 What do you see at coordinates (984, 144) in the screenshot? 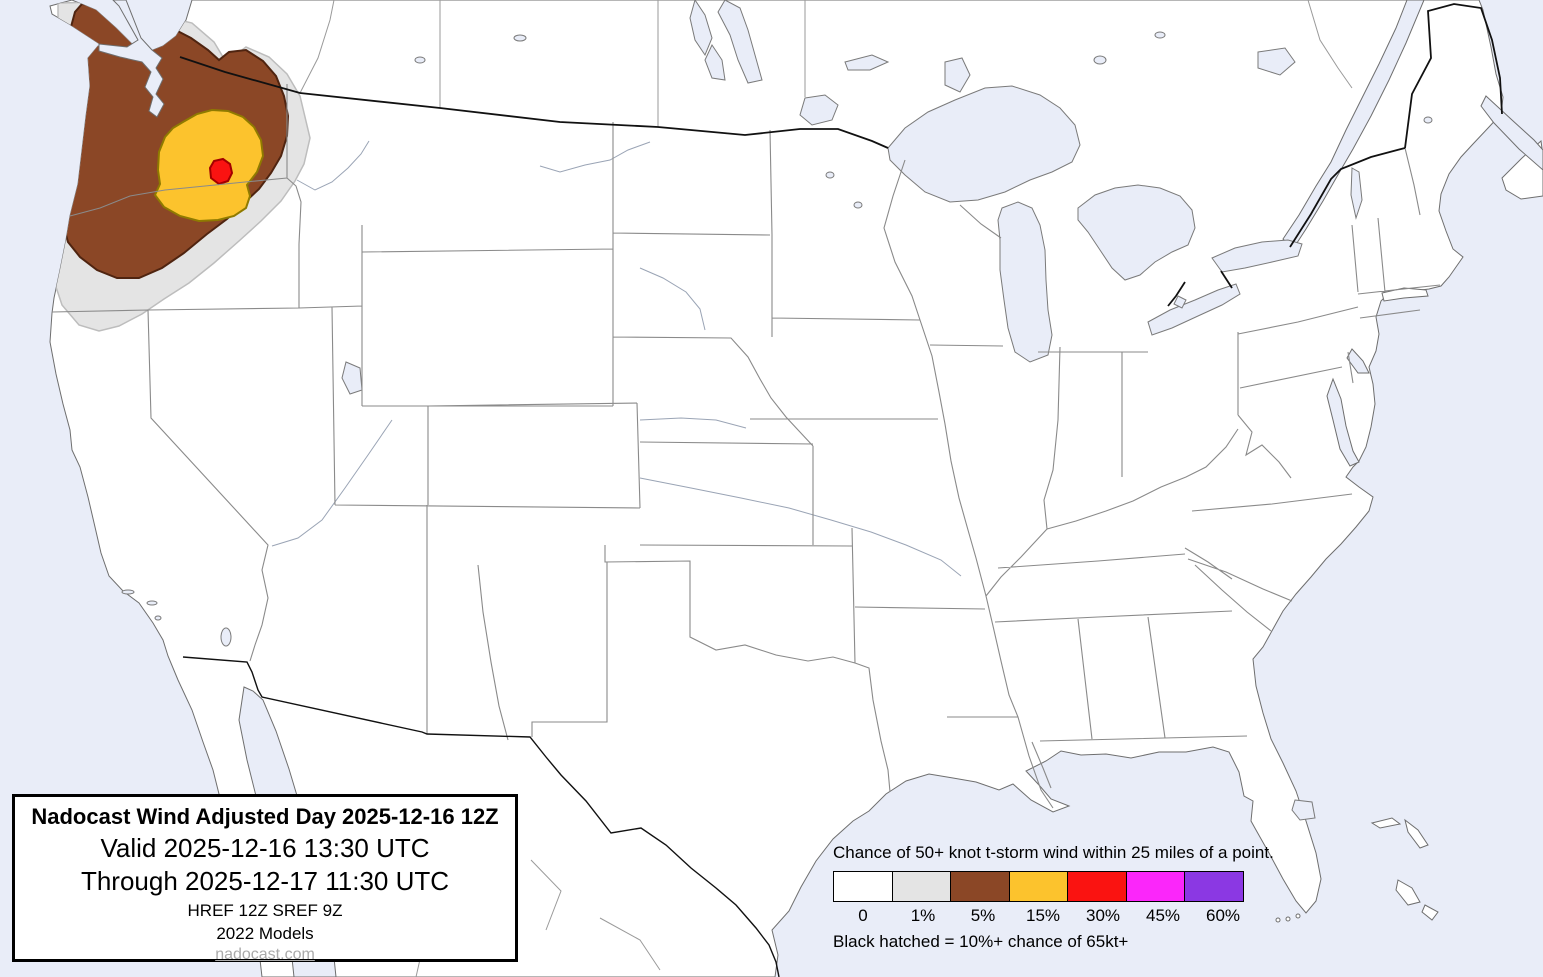
I see `lake-superior` at bounding box center [984, 144].